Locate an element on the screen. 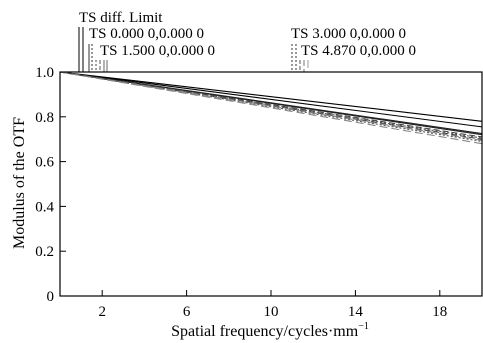 This screenshot has height=343, width=483. legend-label-ts-3000: TS 3.000 0,0.000 0 is located at coordinates (348, 34).